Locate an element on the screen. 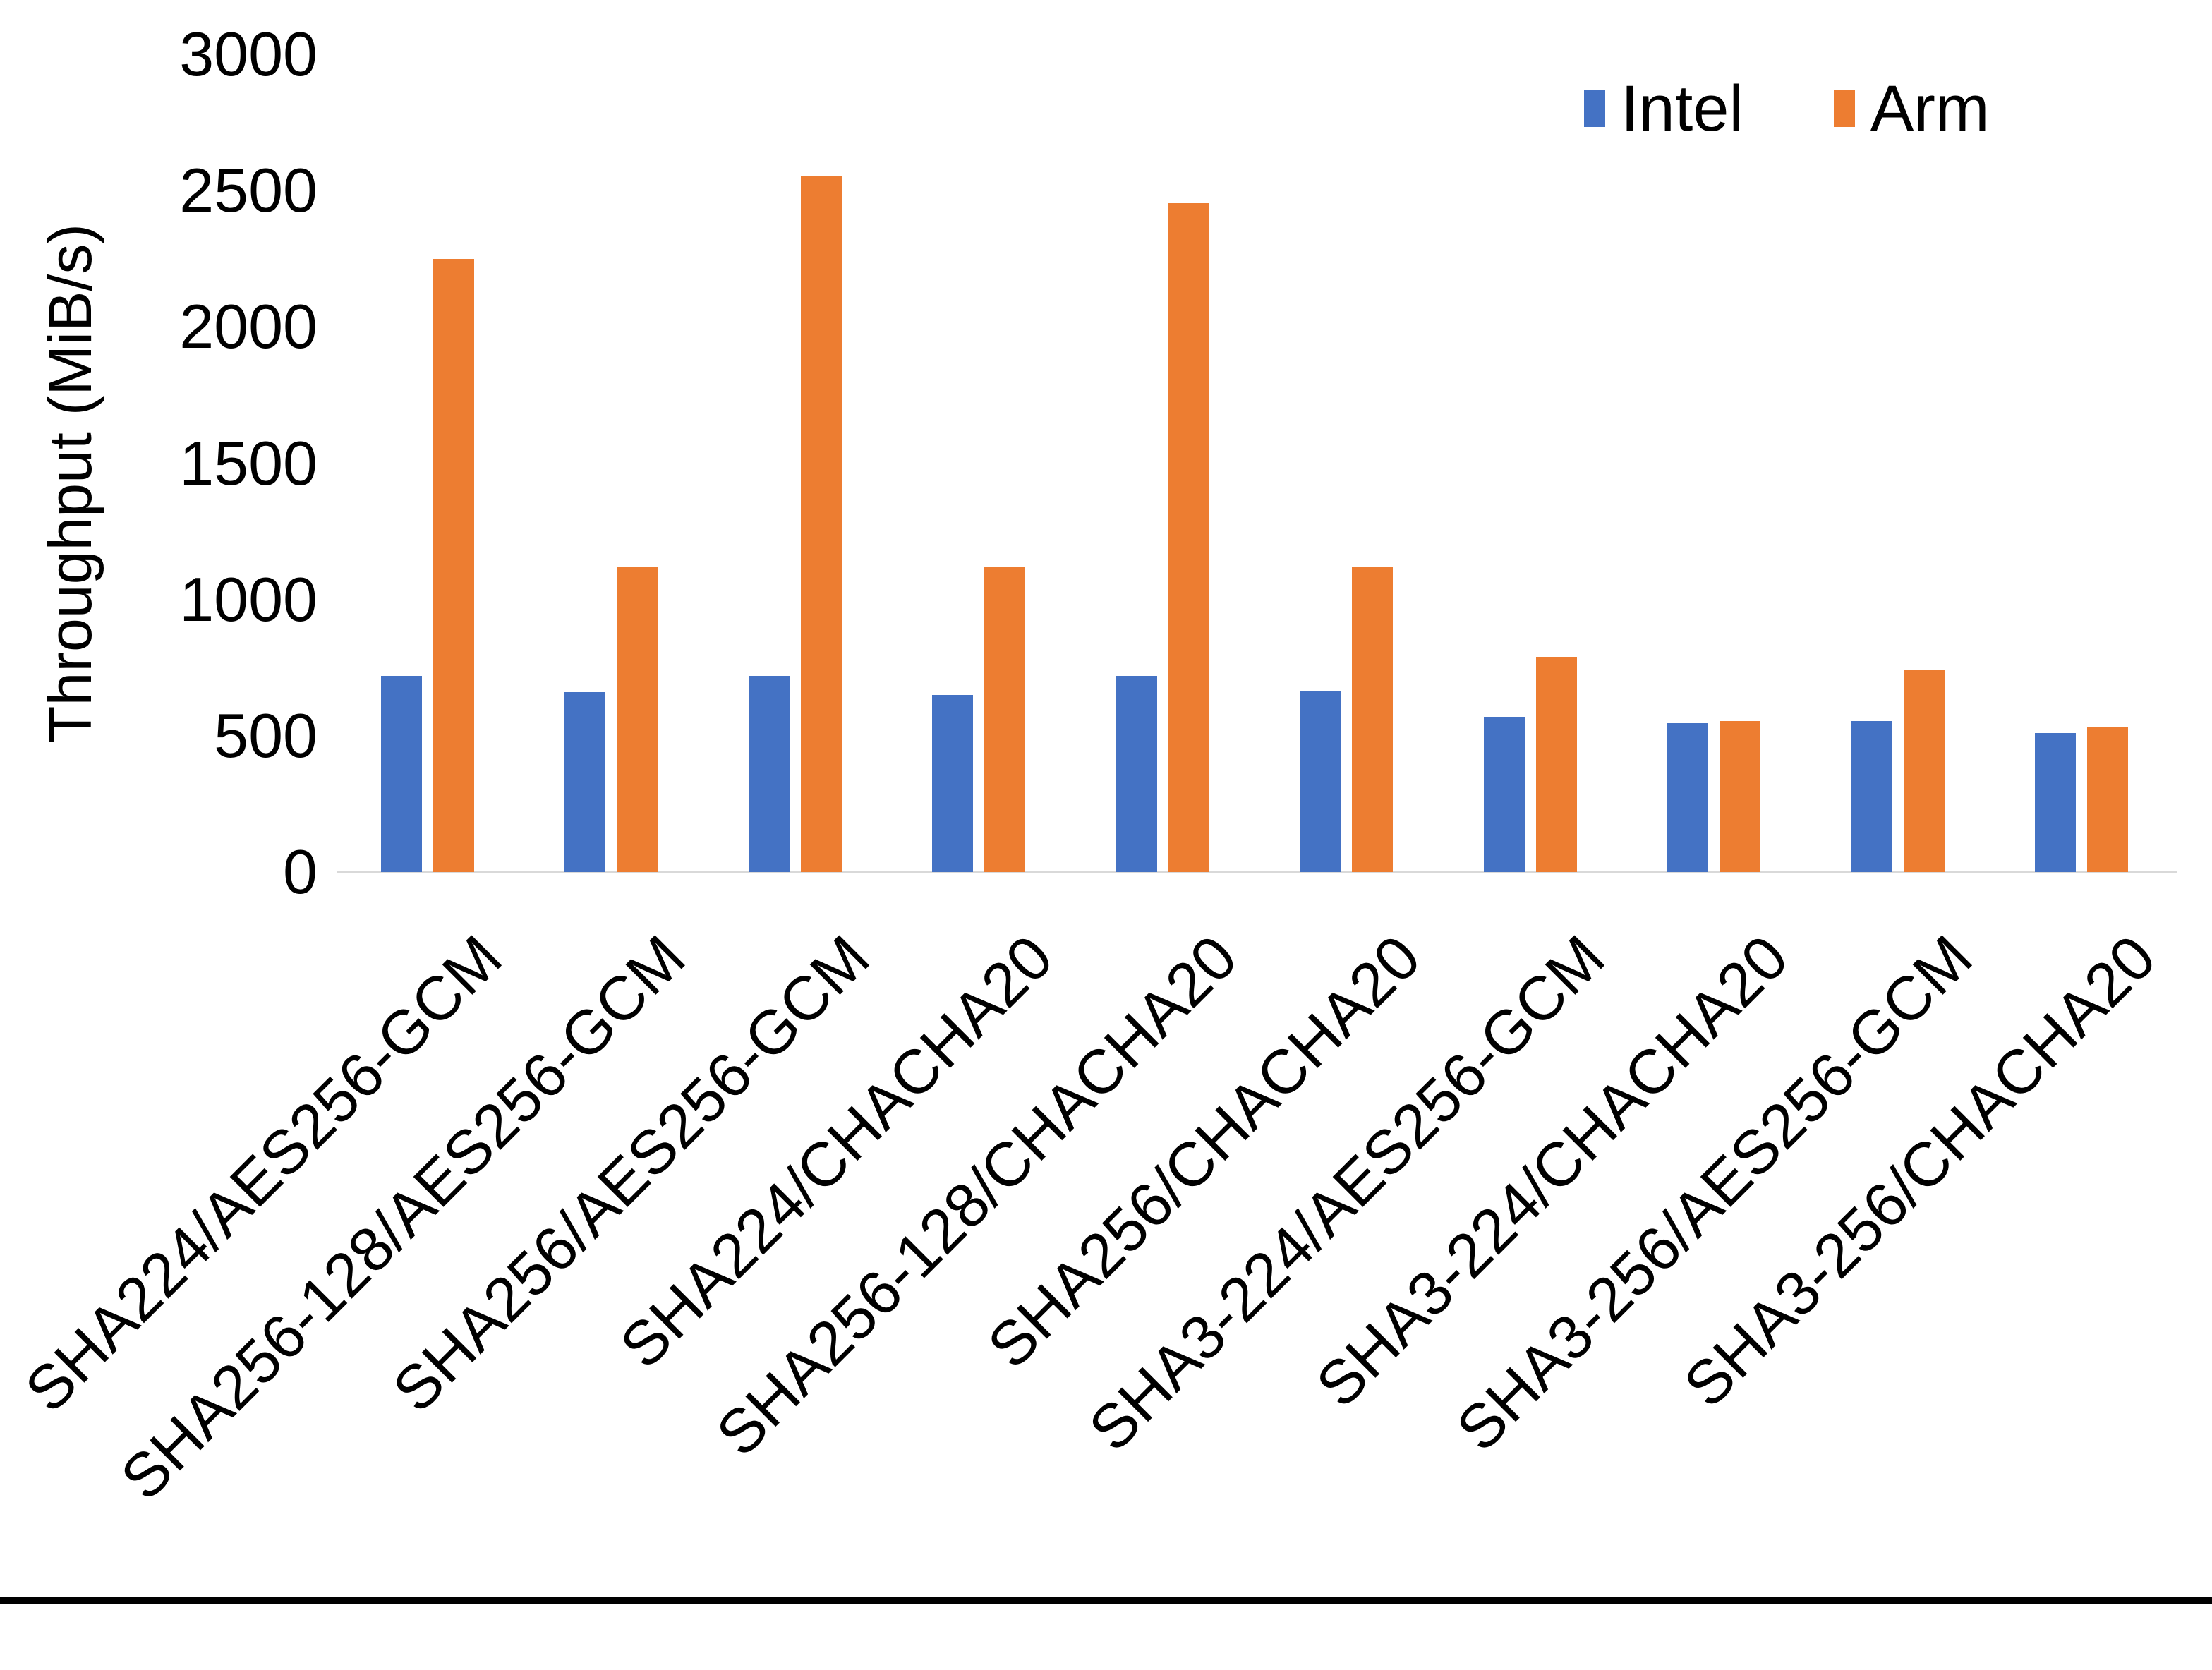  legend-item-arm: Arm is located at coordinates (1911, 109).